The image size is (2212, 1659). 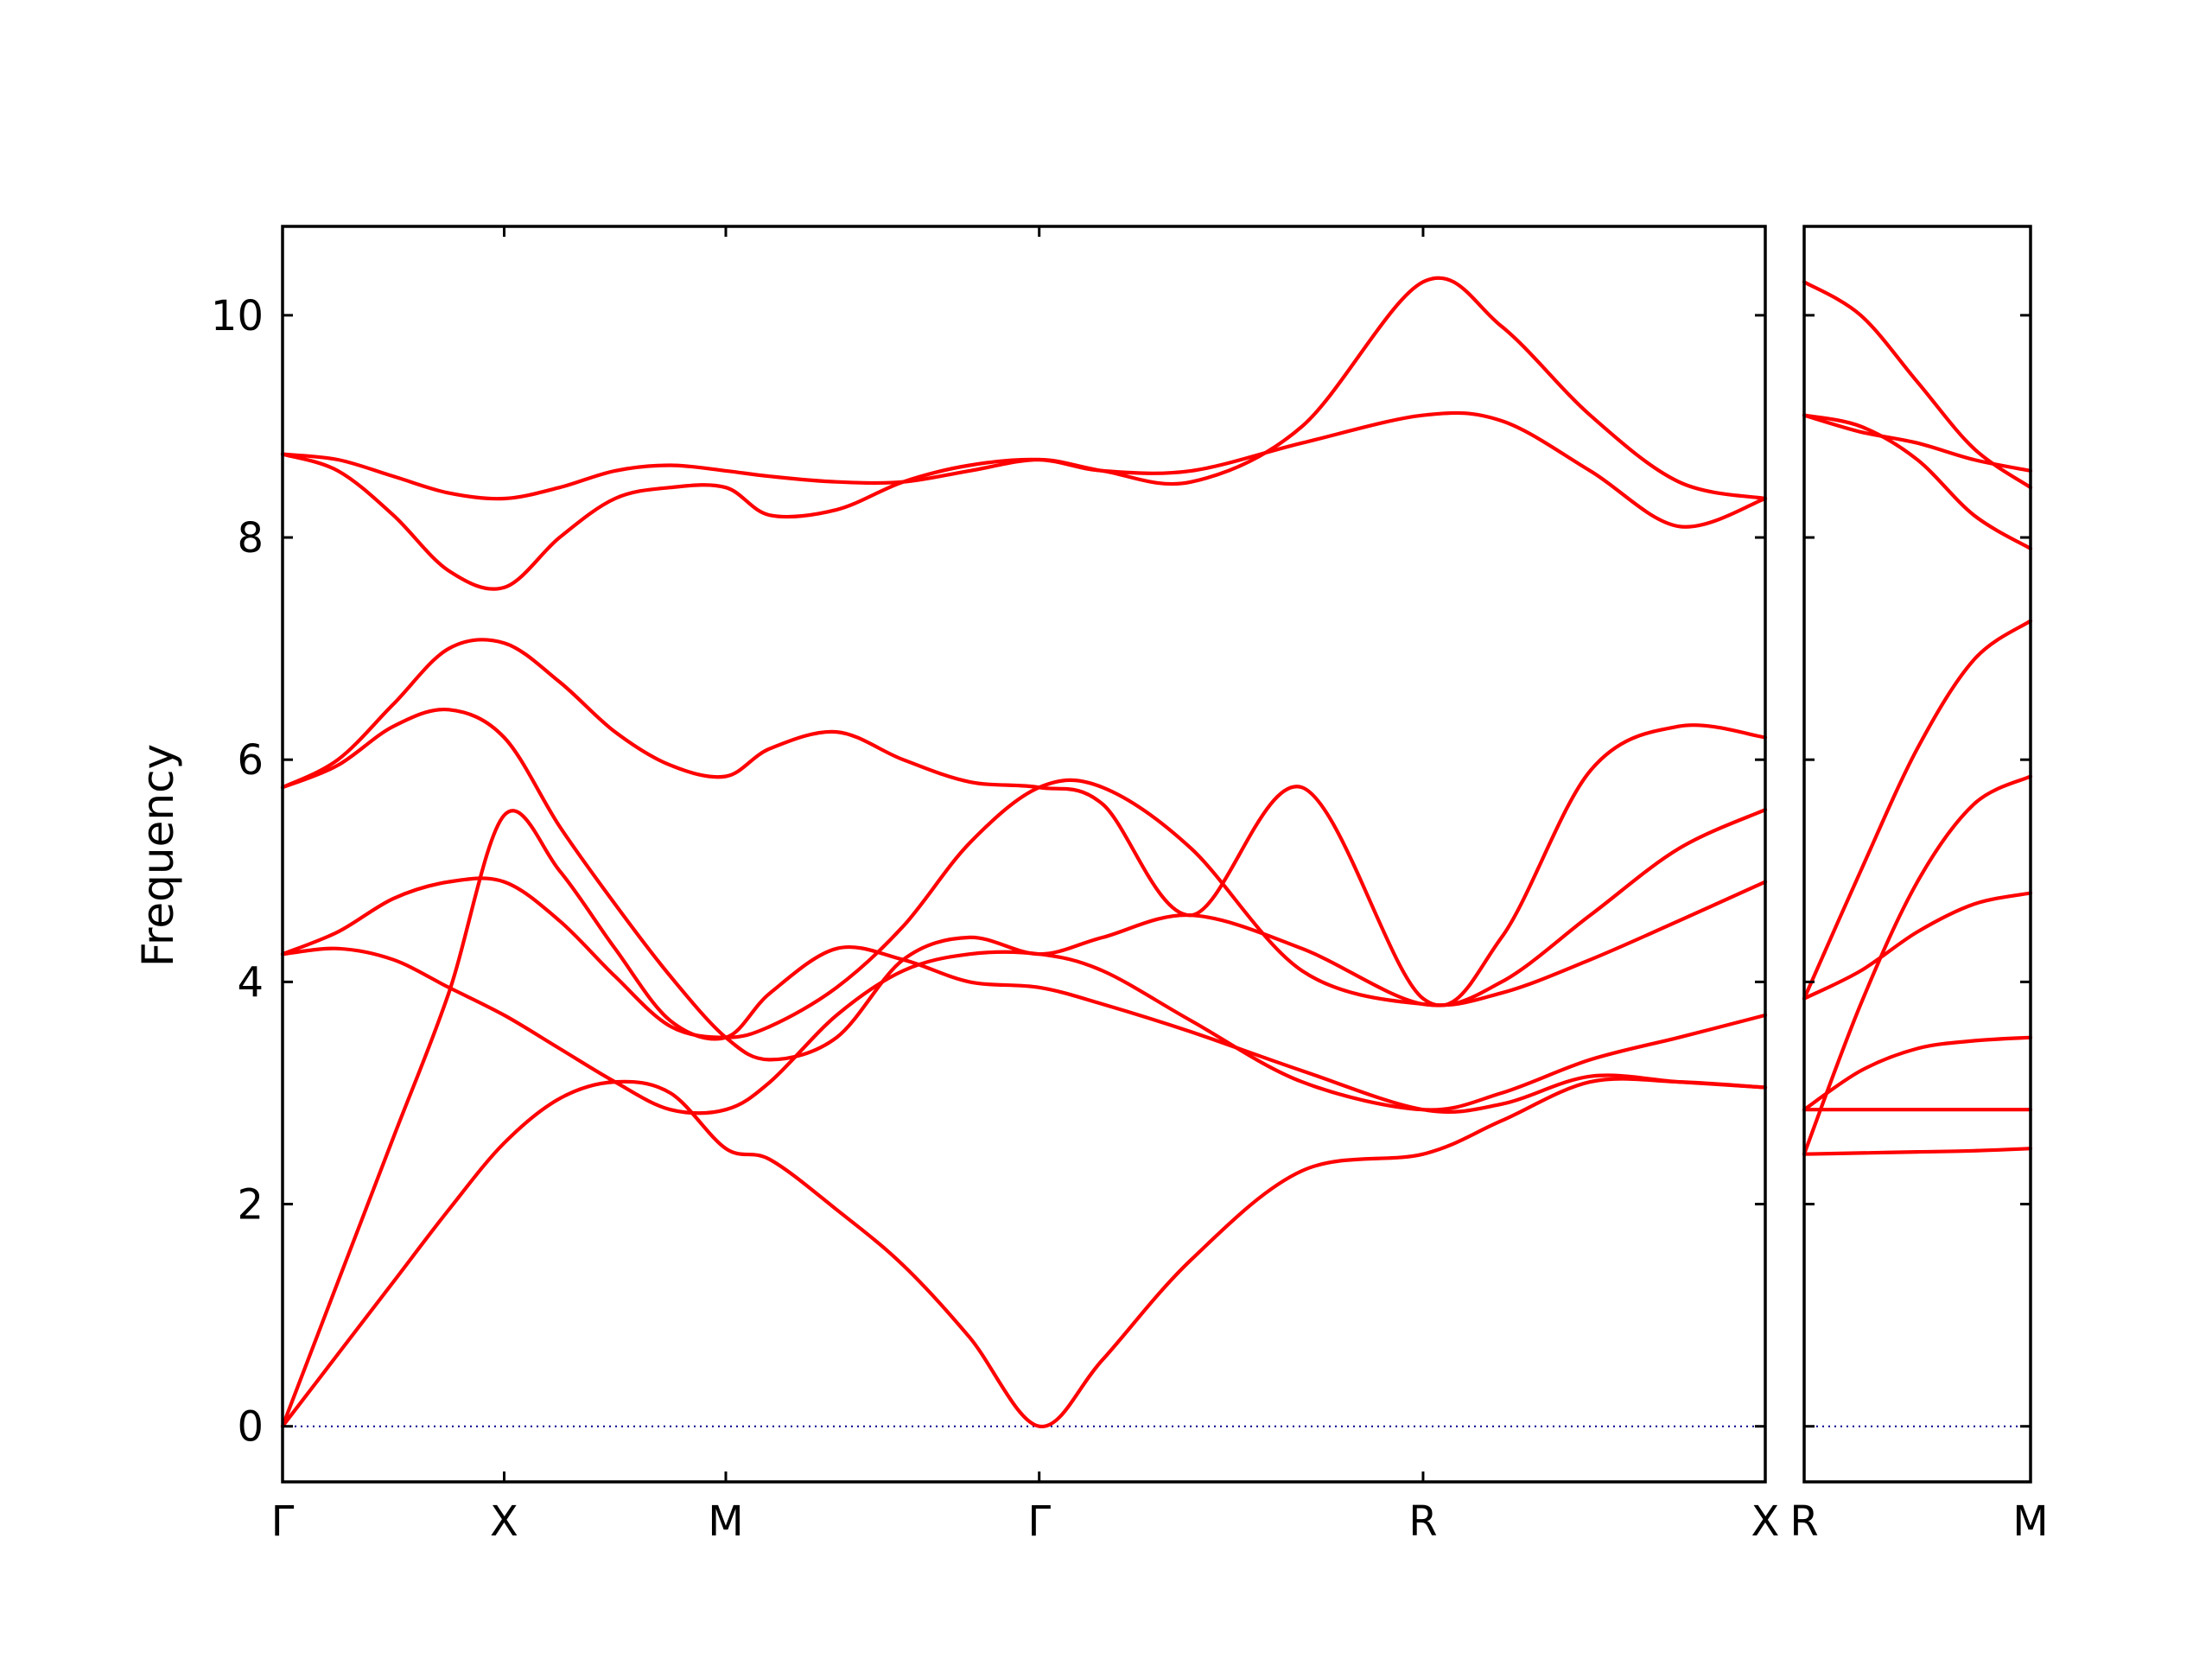 I want to click on ytick-label: 8, so click(x=250, y=538).